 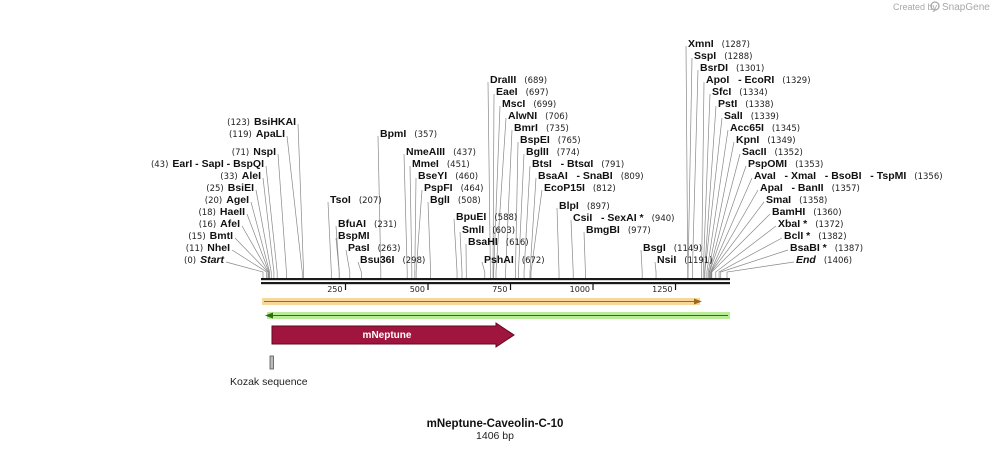 I want to click on restriction-site: Bsu36I (298), so click(x=392, y=260).